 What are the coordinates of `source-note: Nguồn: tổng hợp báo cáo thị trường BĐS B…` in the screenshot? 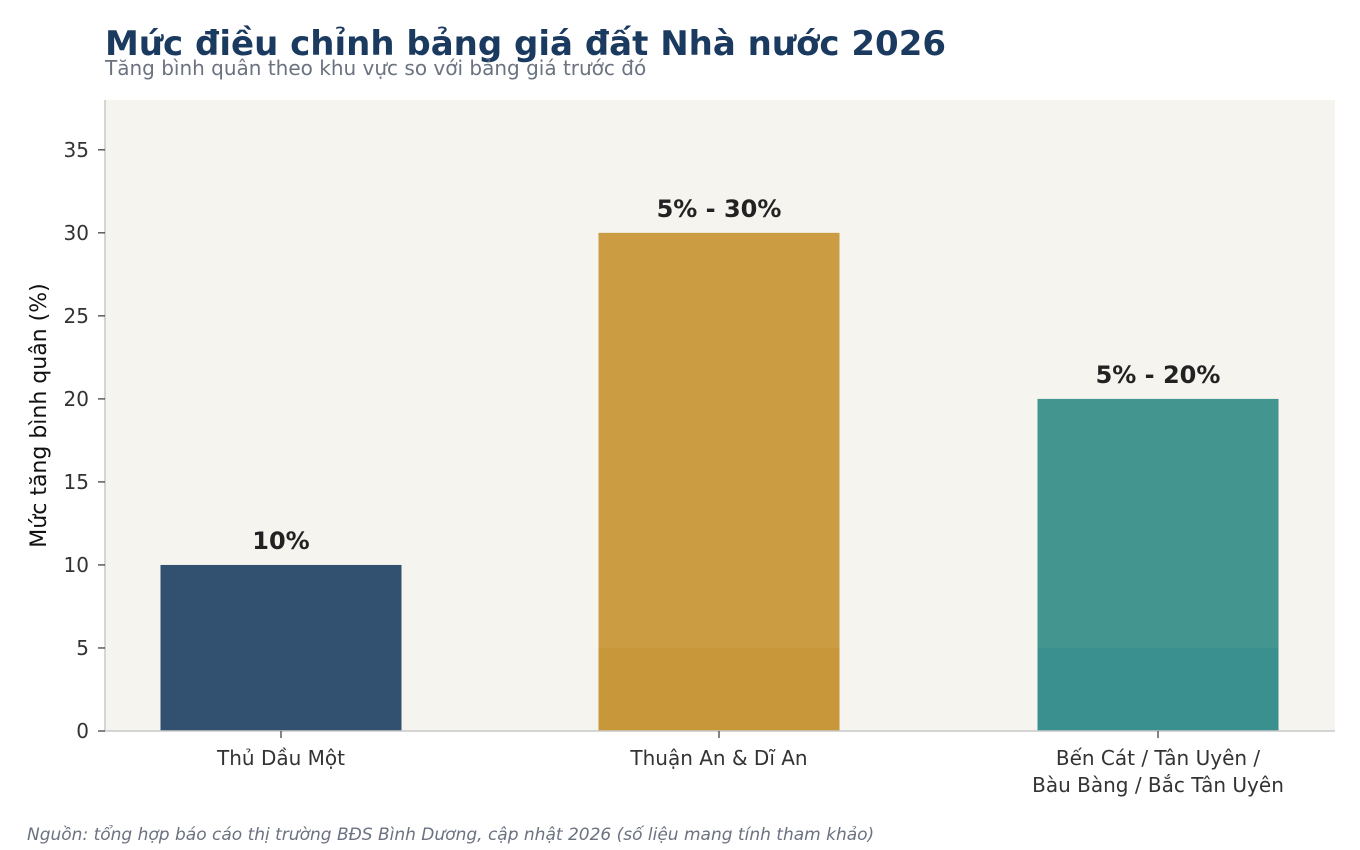 It's located at (451, 835).